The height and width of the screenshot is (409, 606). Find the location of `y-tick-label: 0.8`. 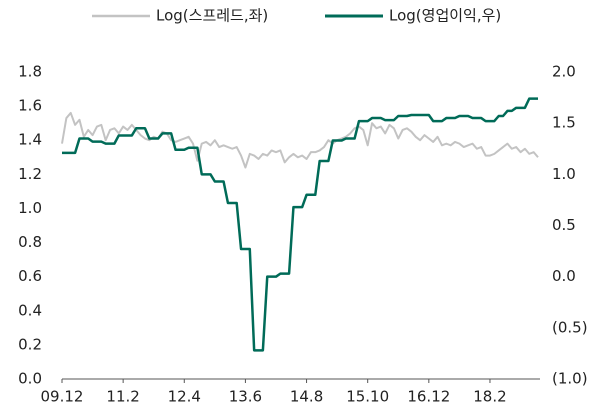

y-tick-label: 0.8 is located at coordinates (30, 242).